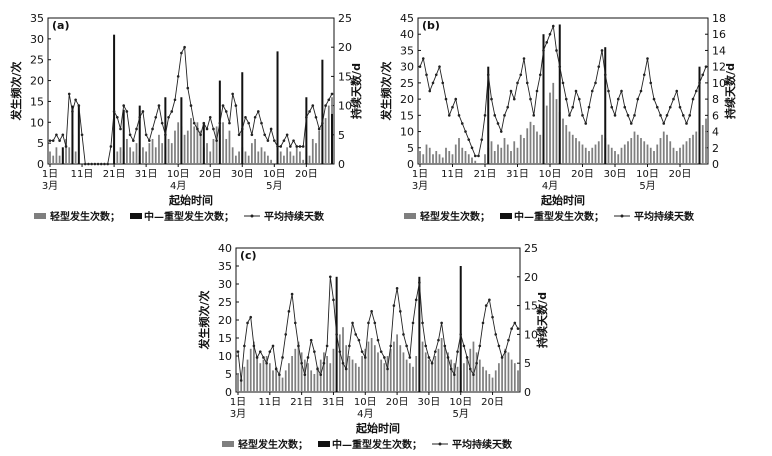 The height and width of the screenshot is (456, 772). What do you see at coordinates (664, 216) in the screenshot?
I see `legend-label-days: 平均持续天数` at bounding box center [664, 216].